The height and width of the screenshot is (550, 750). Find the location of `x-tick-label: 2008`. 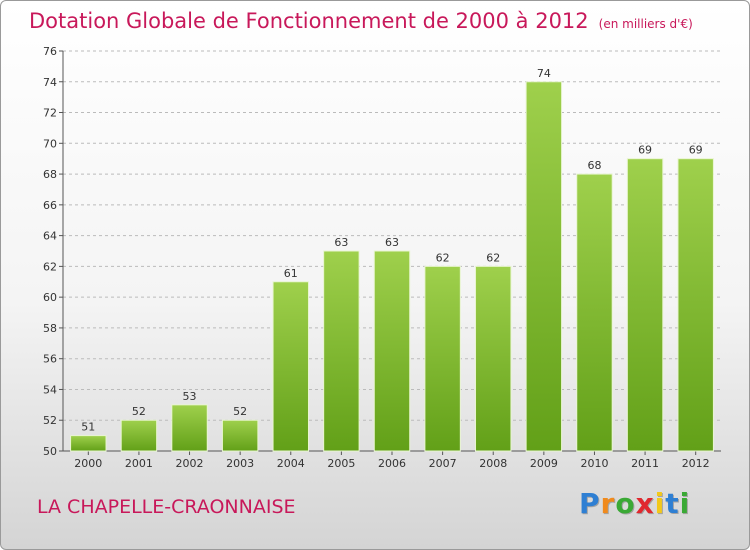

x-tick-label: 2008 is located at coordinates (493, 463).